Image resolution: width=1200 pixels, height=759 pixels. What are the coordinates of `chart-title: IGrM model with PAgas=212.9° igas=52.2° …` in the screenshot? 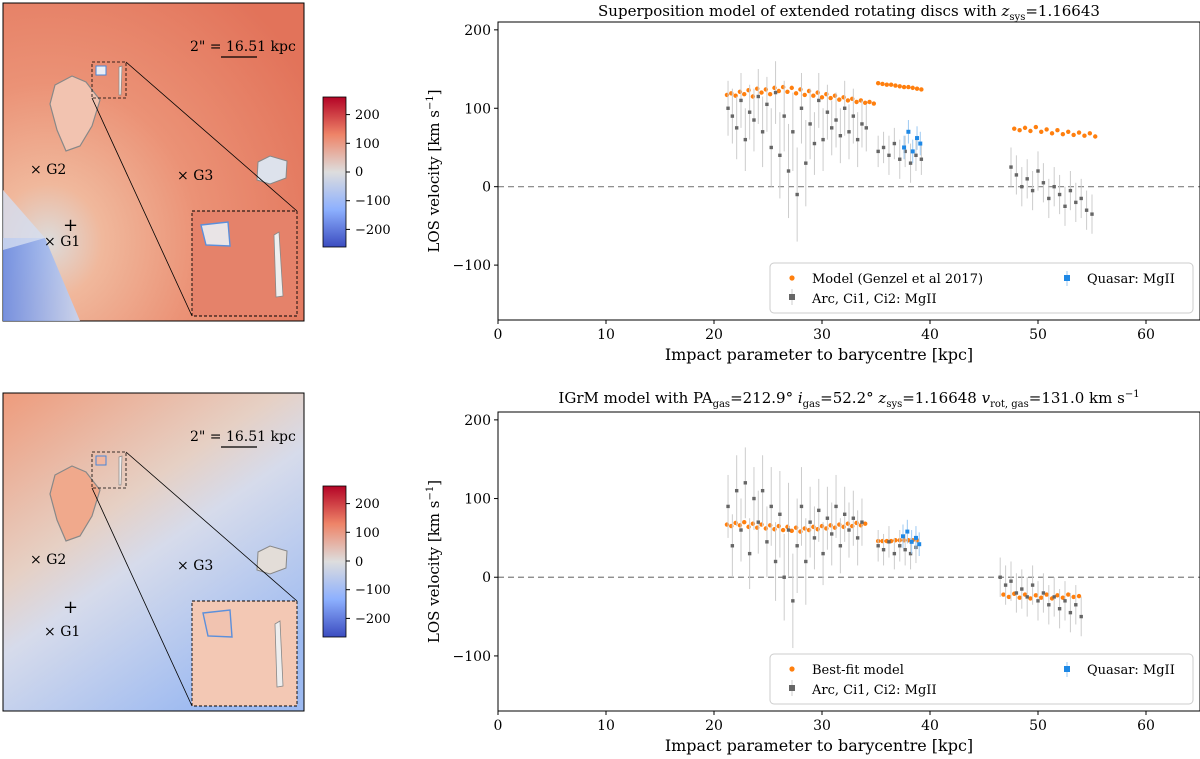 It's located at (848, 399).